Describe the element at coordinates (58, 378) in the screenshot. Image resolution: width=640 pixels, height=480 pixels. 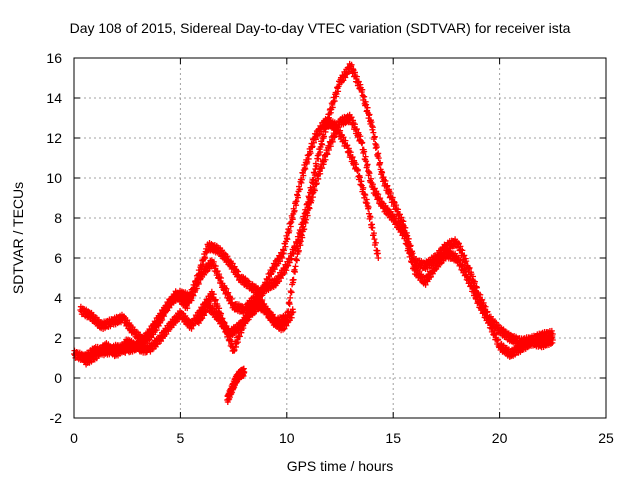
I see `y-tick-label: 0` at that location.